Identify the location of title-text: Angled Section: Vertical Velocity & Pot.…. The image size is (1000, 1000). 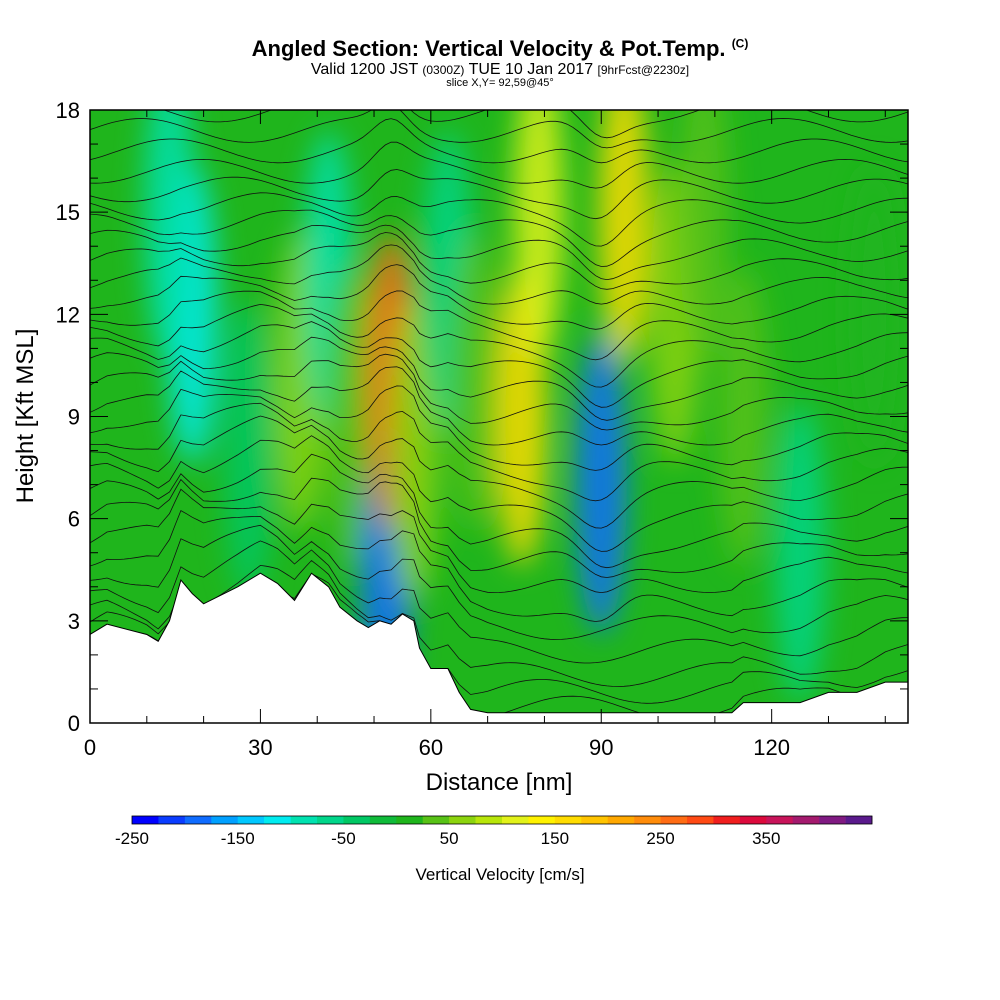
(488, 48).